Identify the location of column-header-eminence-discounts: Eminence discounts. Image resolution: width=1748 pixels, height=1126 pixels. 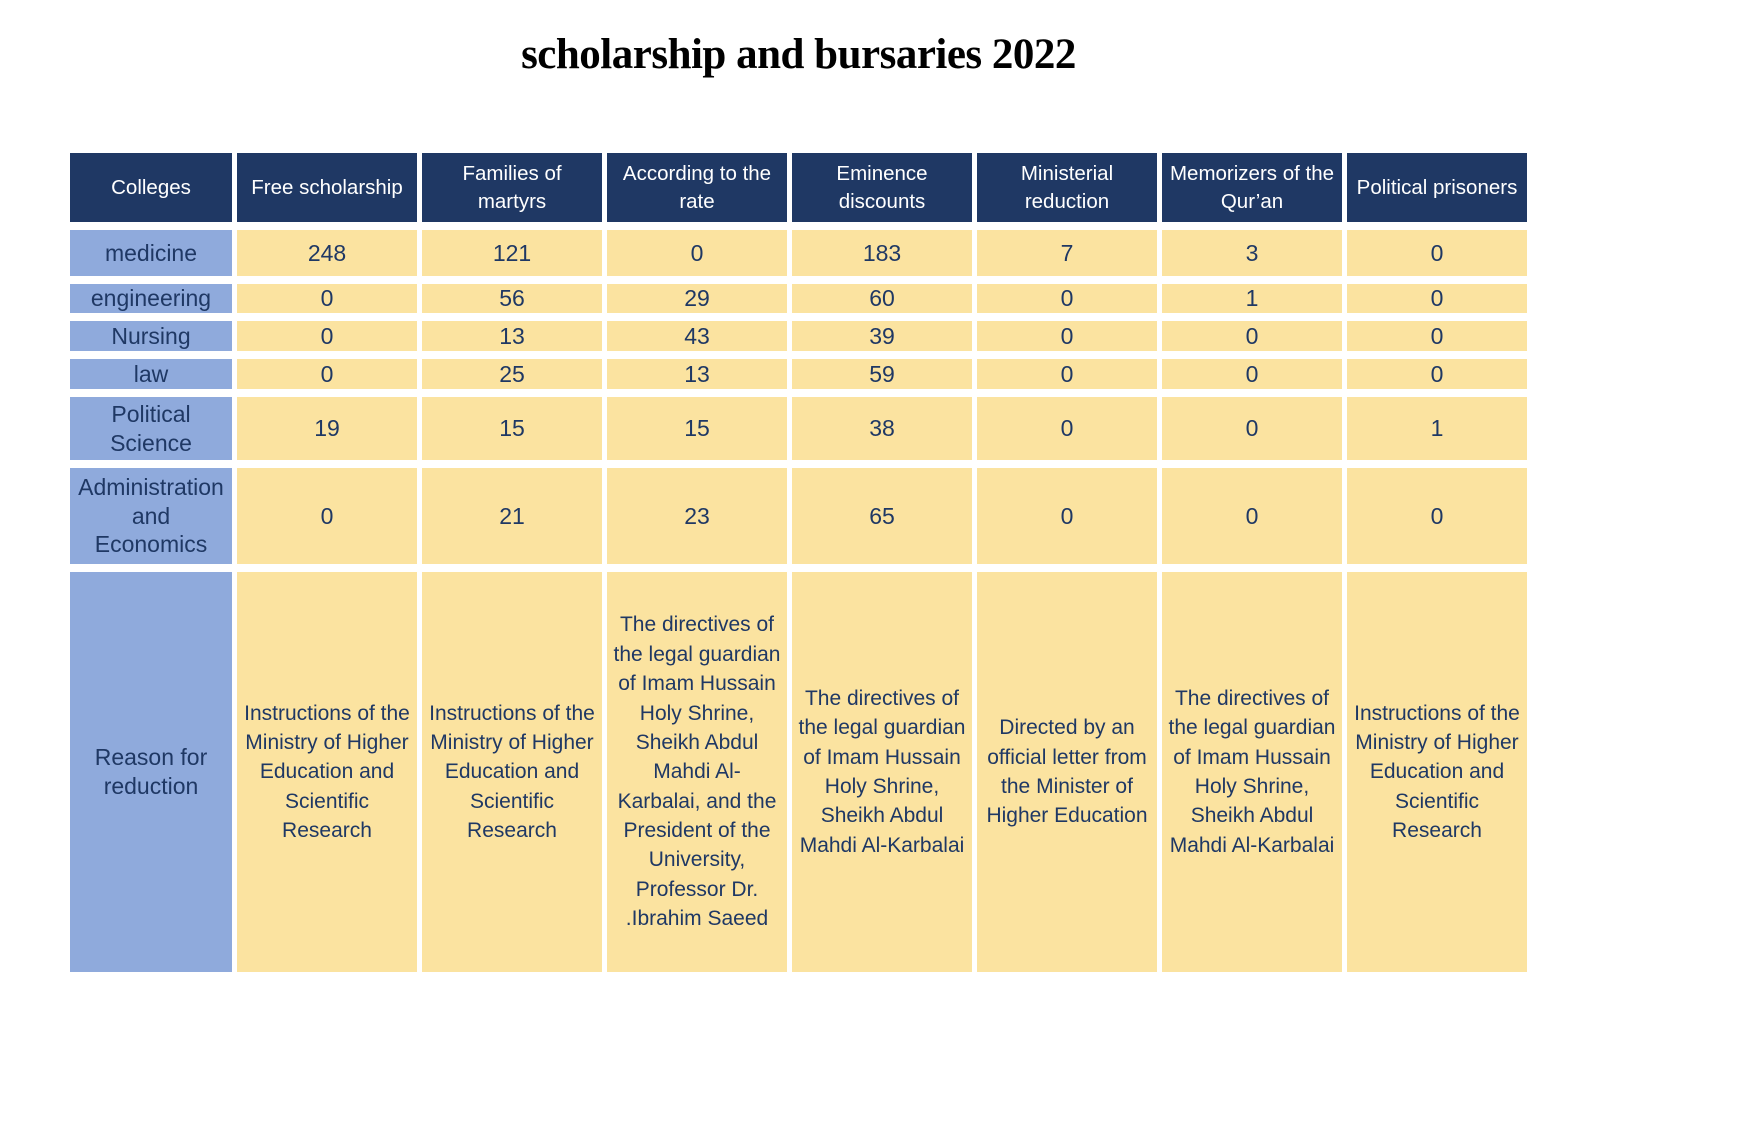
(882, 187).